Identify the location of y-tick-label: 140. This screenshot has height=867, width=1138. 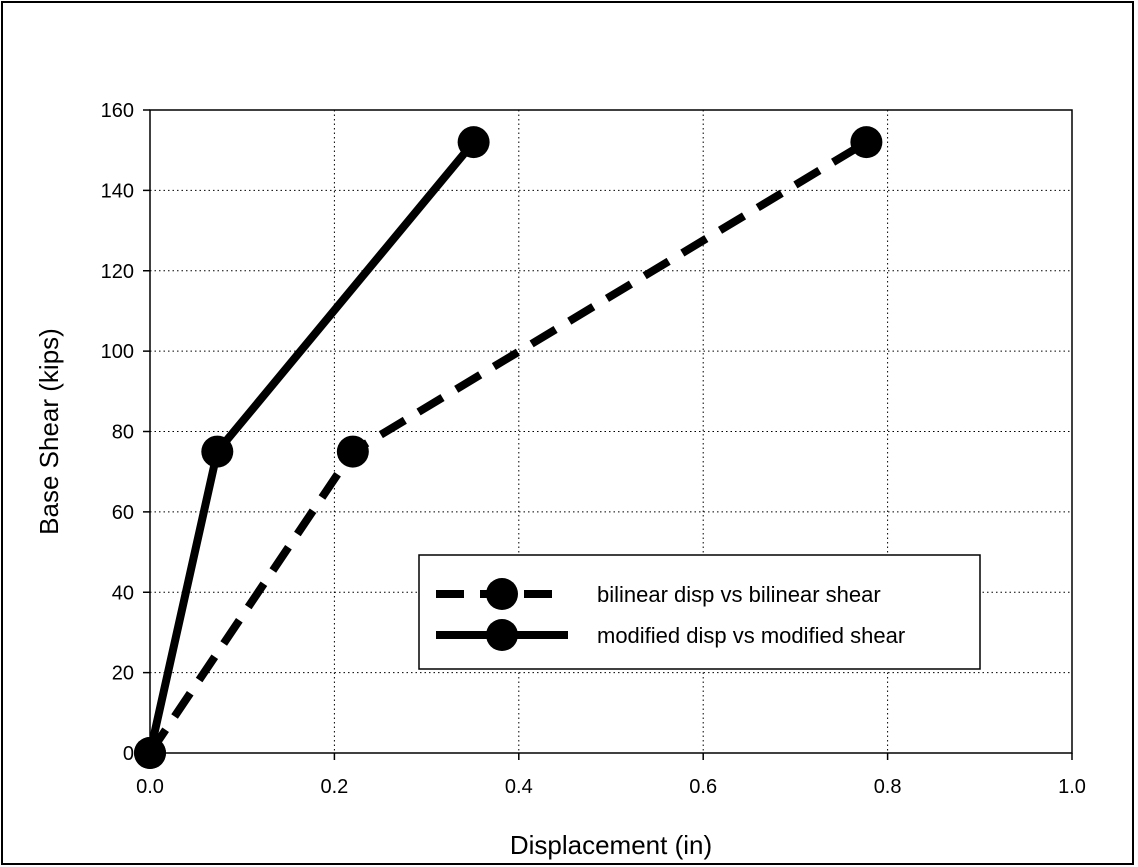
(117, 191).